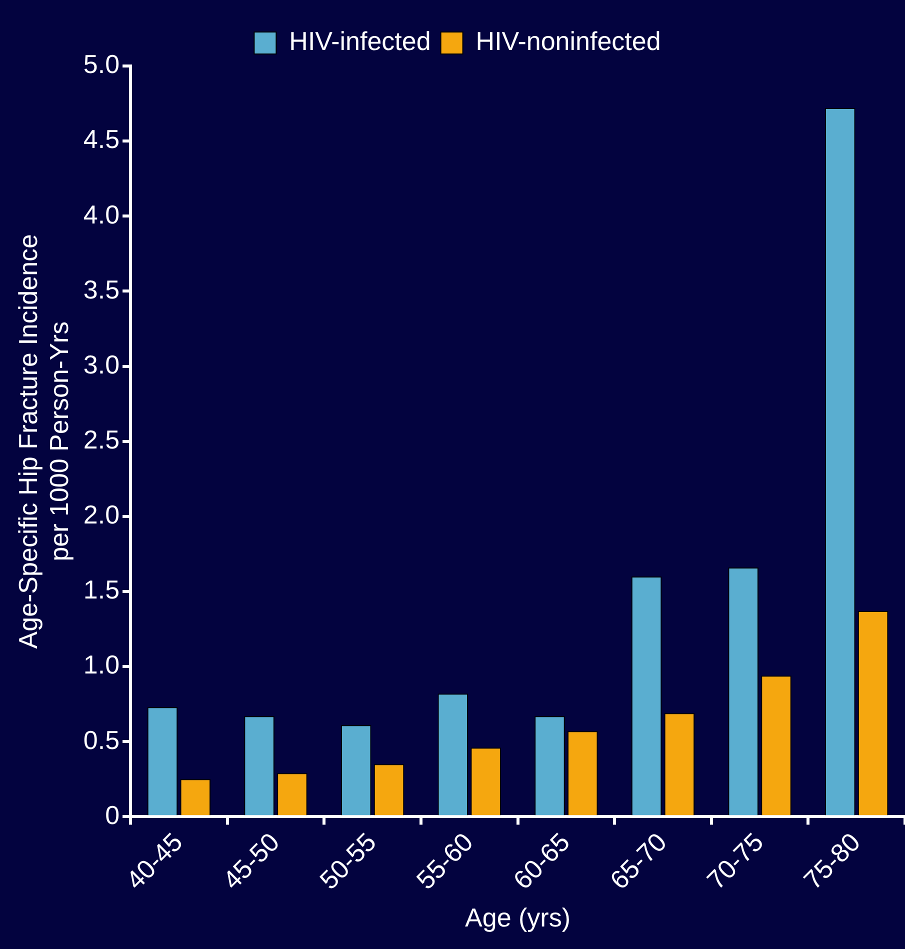 The width and height of the screenshot is (905, 949). What do you see at coordinates (101, 515) in the screenshot?
I see `y-tick-label: 2.0` at bounding box center [101, 515].